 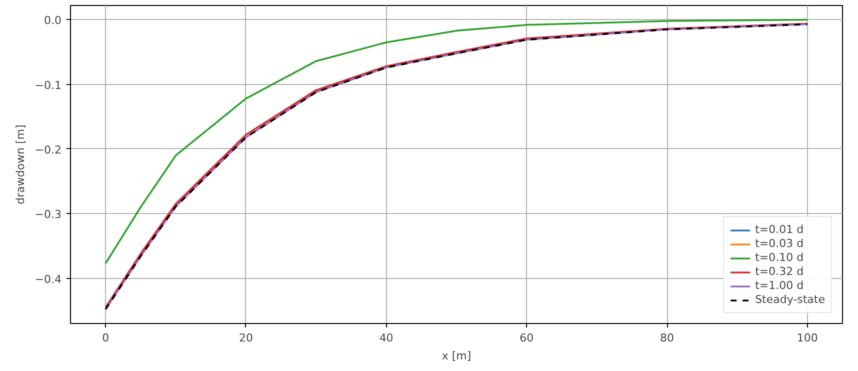 What do you see at coordinates (790, 299) in the screenshot?
I see `legend-label: Steady-state` at bounding box center [790, 299].